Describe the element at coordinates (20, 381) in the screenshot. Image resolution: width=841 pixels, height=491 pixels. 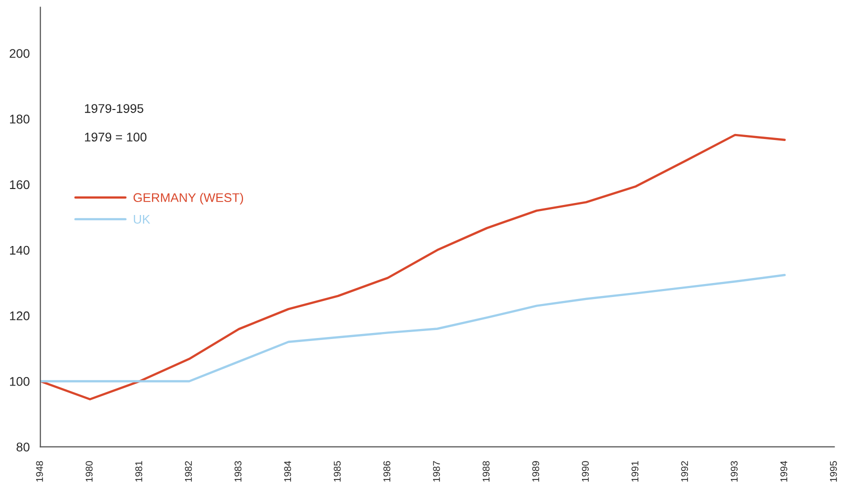
I see `y-tick-label: 100` at that location.